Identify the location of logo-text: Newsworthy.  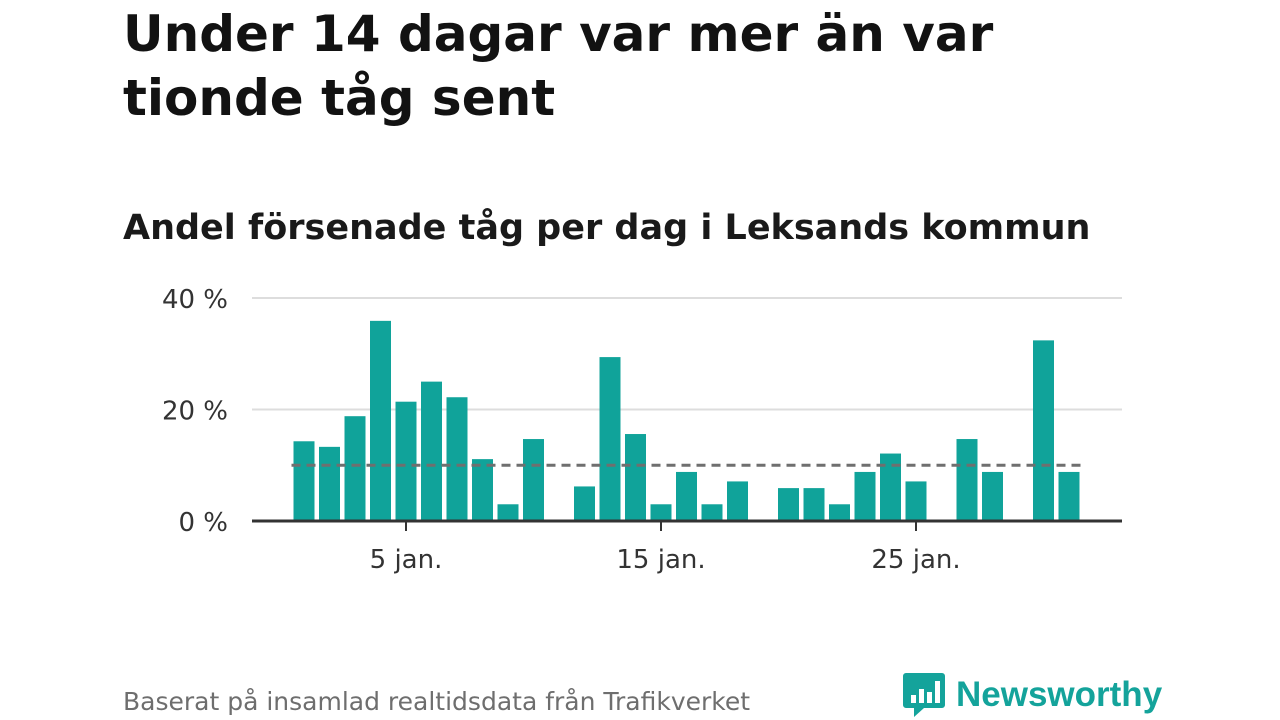
(1059, 694).